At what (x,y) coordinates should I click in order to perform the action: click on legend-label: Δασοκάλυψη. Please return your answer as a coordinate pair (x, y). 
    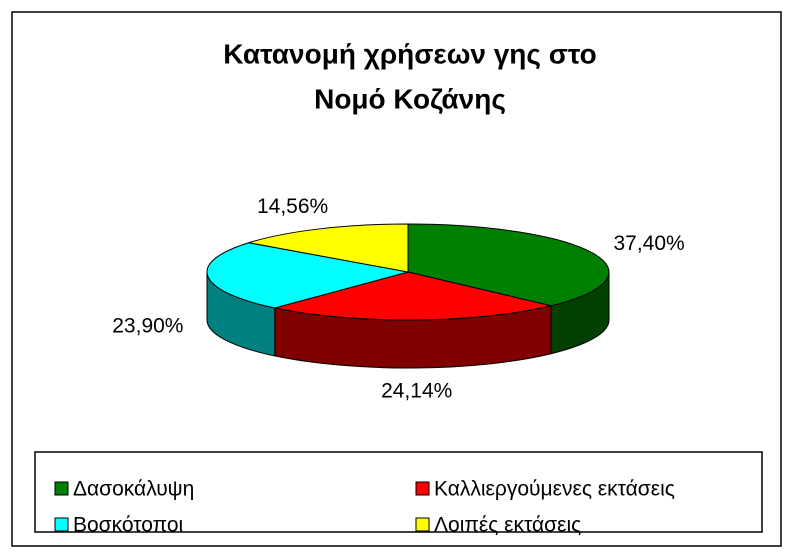
    Looking at the image, I should click on (133, 489).